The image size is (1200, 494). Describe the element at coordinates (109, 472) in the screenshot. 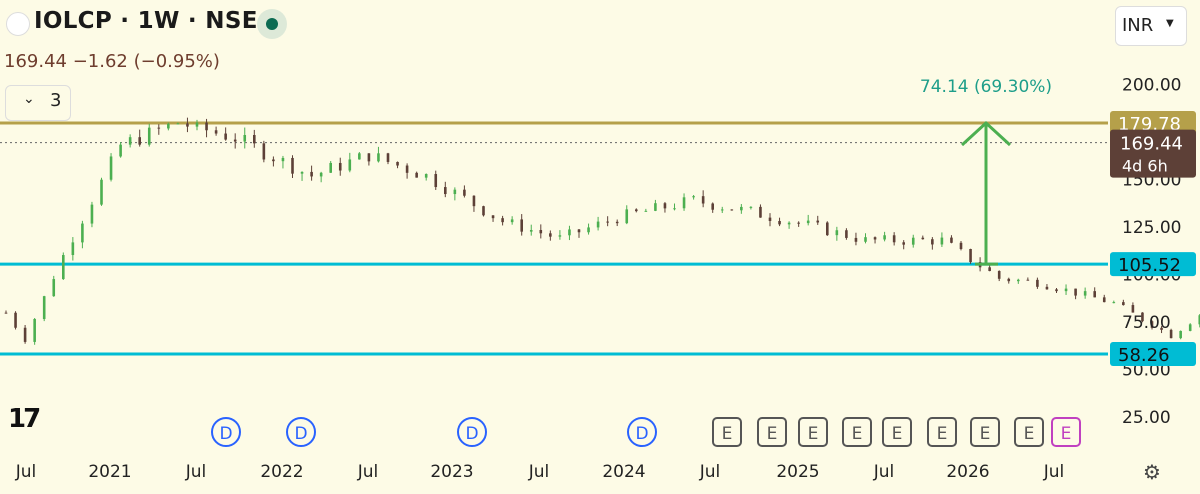

I see `x-tick-label: 2021` at that location.